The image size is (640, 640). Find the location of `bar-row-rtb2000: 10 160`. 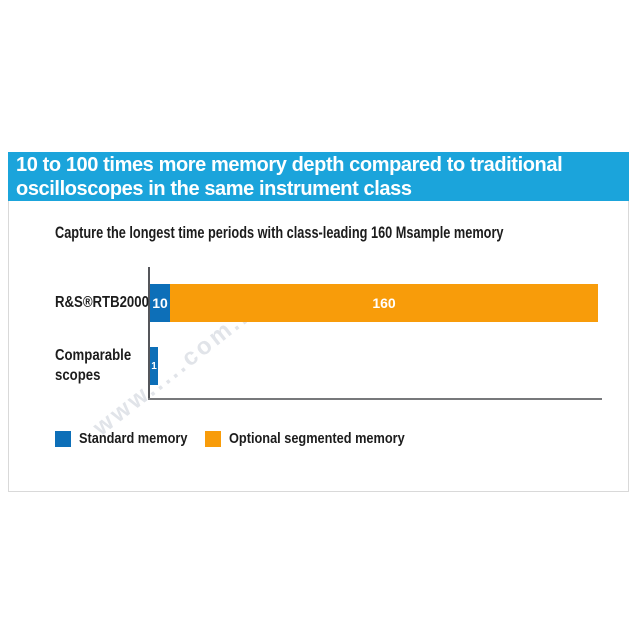

bar-row-rtb2000: 10 160 is located at coordinates (374, 303).